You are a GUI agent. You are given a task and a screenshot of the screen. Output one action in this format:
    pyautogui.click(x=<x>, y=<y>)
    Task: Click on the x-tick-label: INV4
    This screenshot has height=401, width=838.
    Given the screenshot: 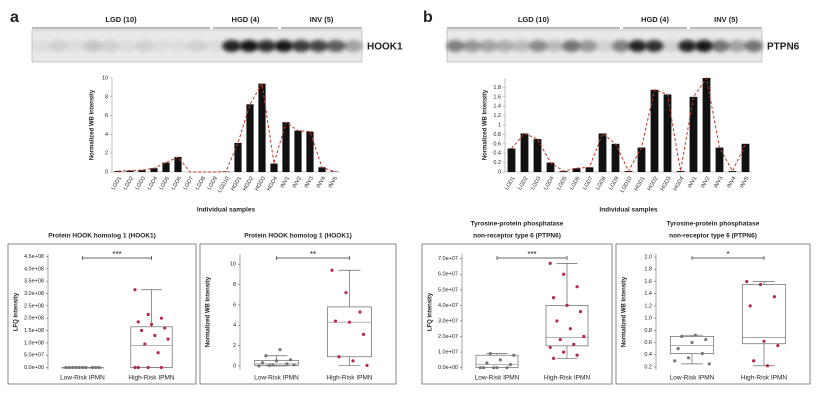 What is the action you would take?
    pyautogui.click(x=321, y=183)
    